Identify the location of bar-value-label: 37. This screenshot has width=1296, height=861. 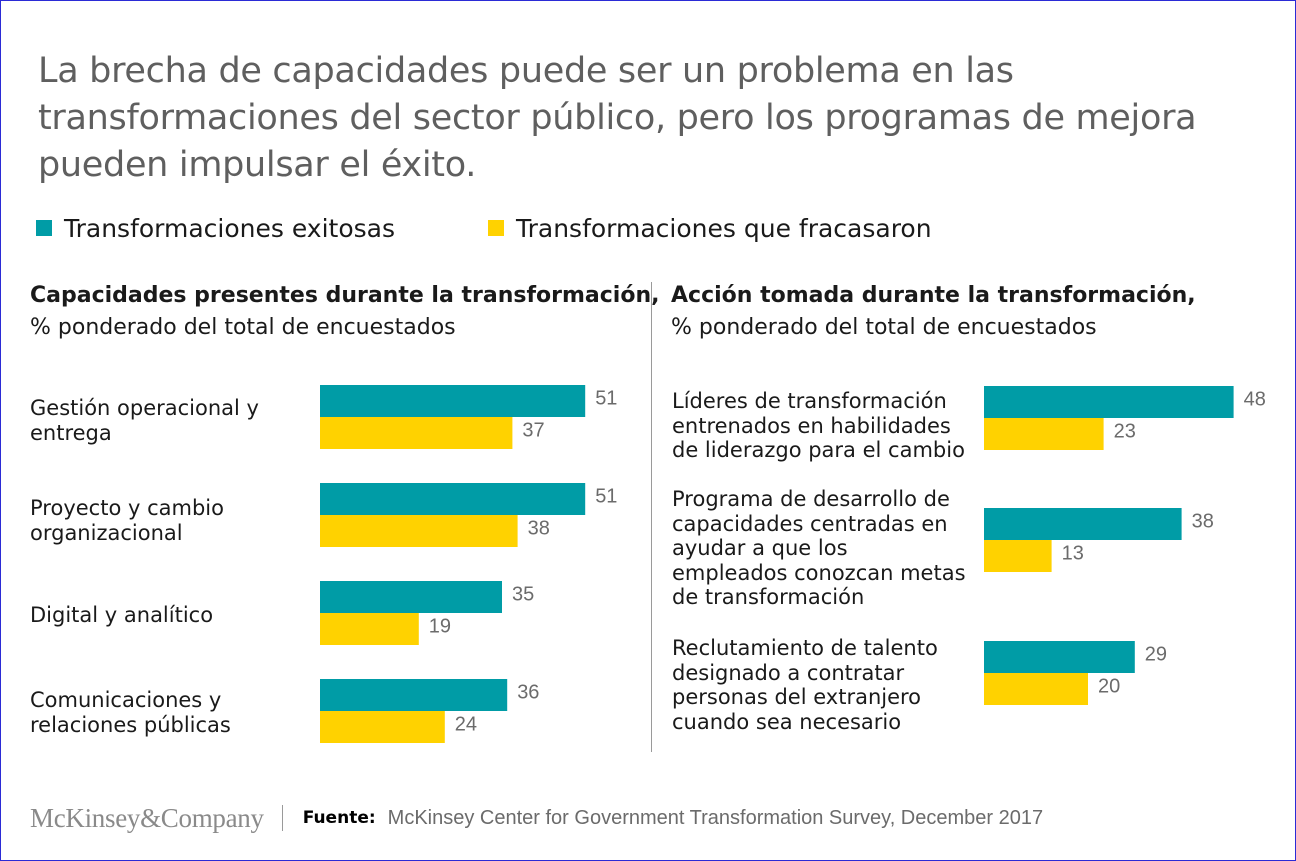
(533, 430).